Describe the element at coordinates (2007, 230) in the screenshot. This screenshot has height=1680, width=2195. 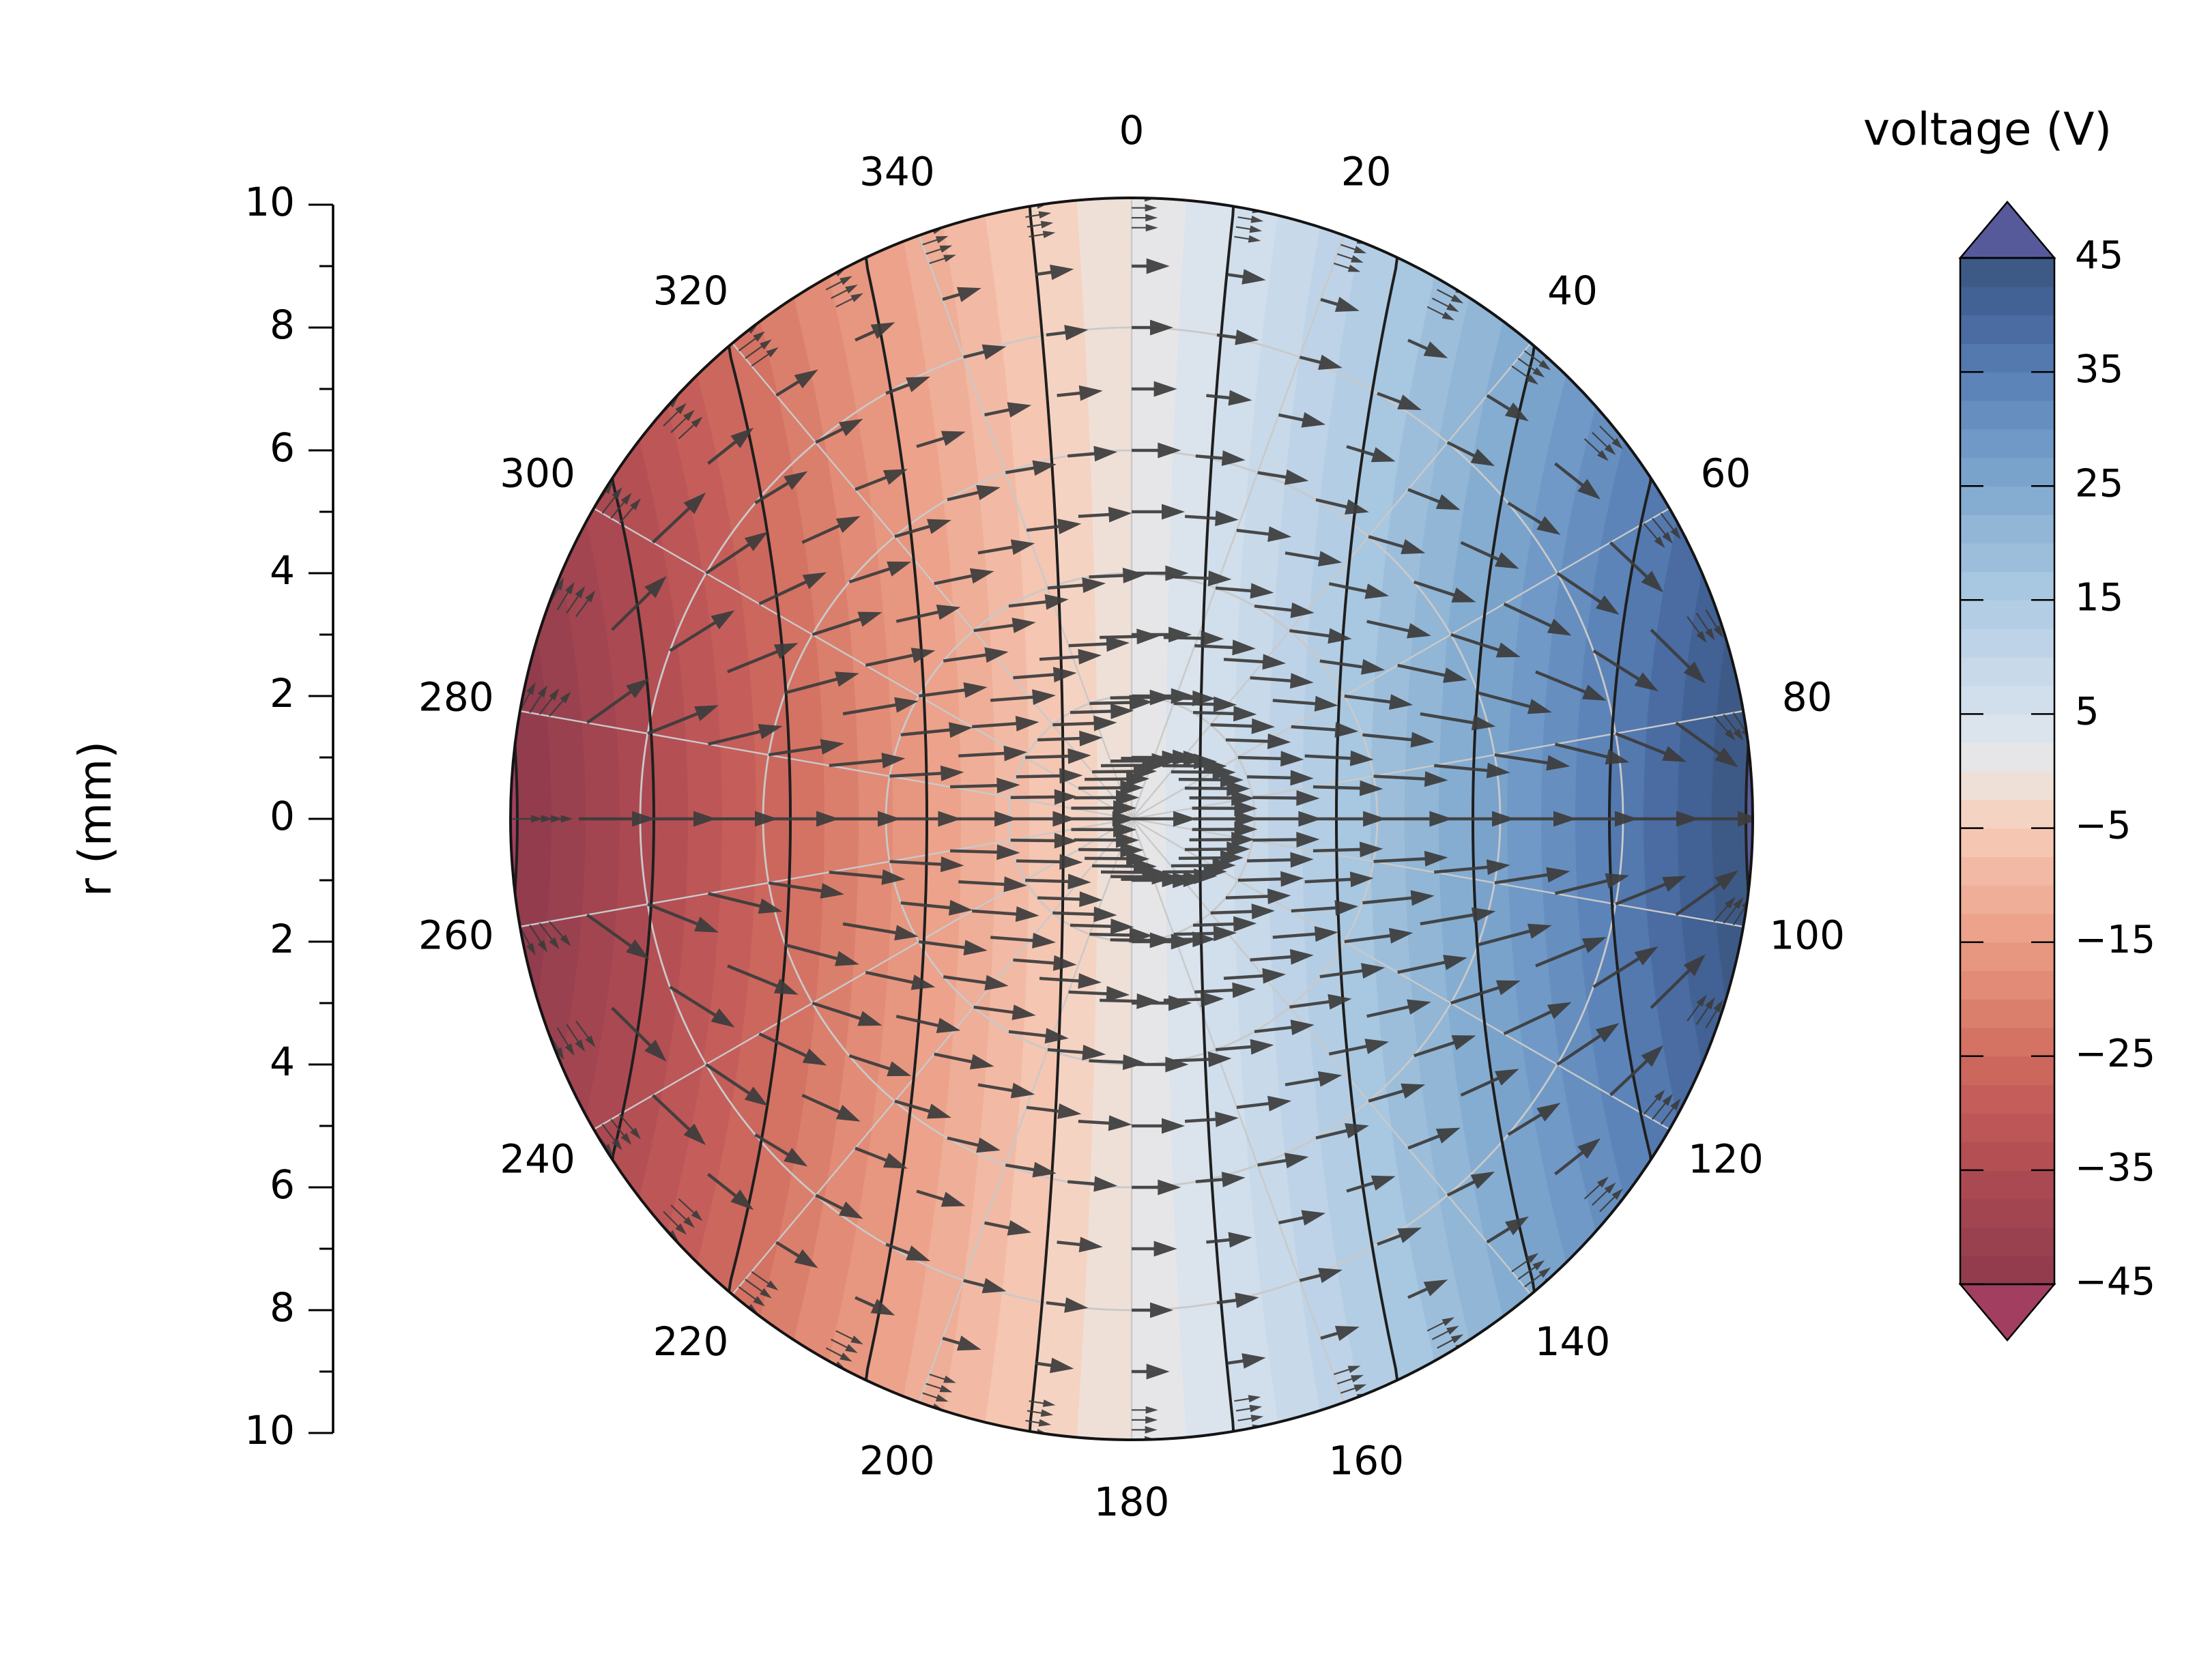
I see `colorbar-over-arrow` at that location.